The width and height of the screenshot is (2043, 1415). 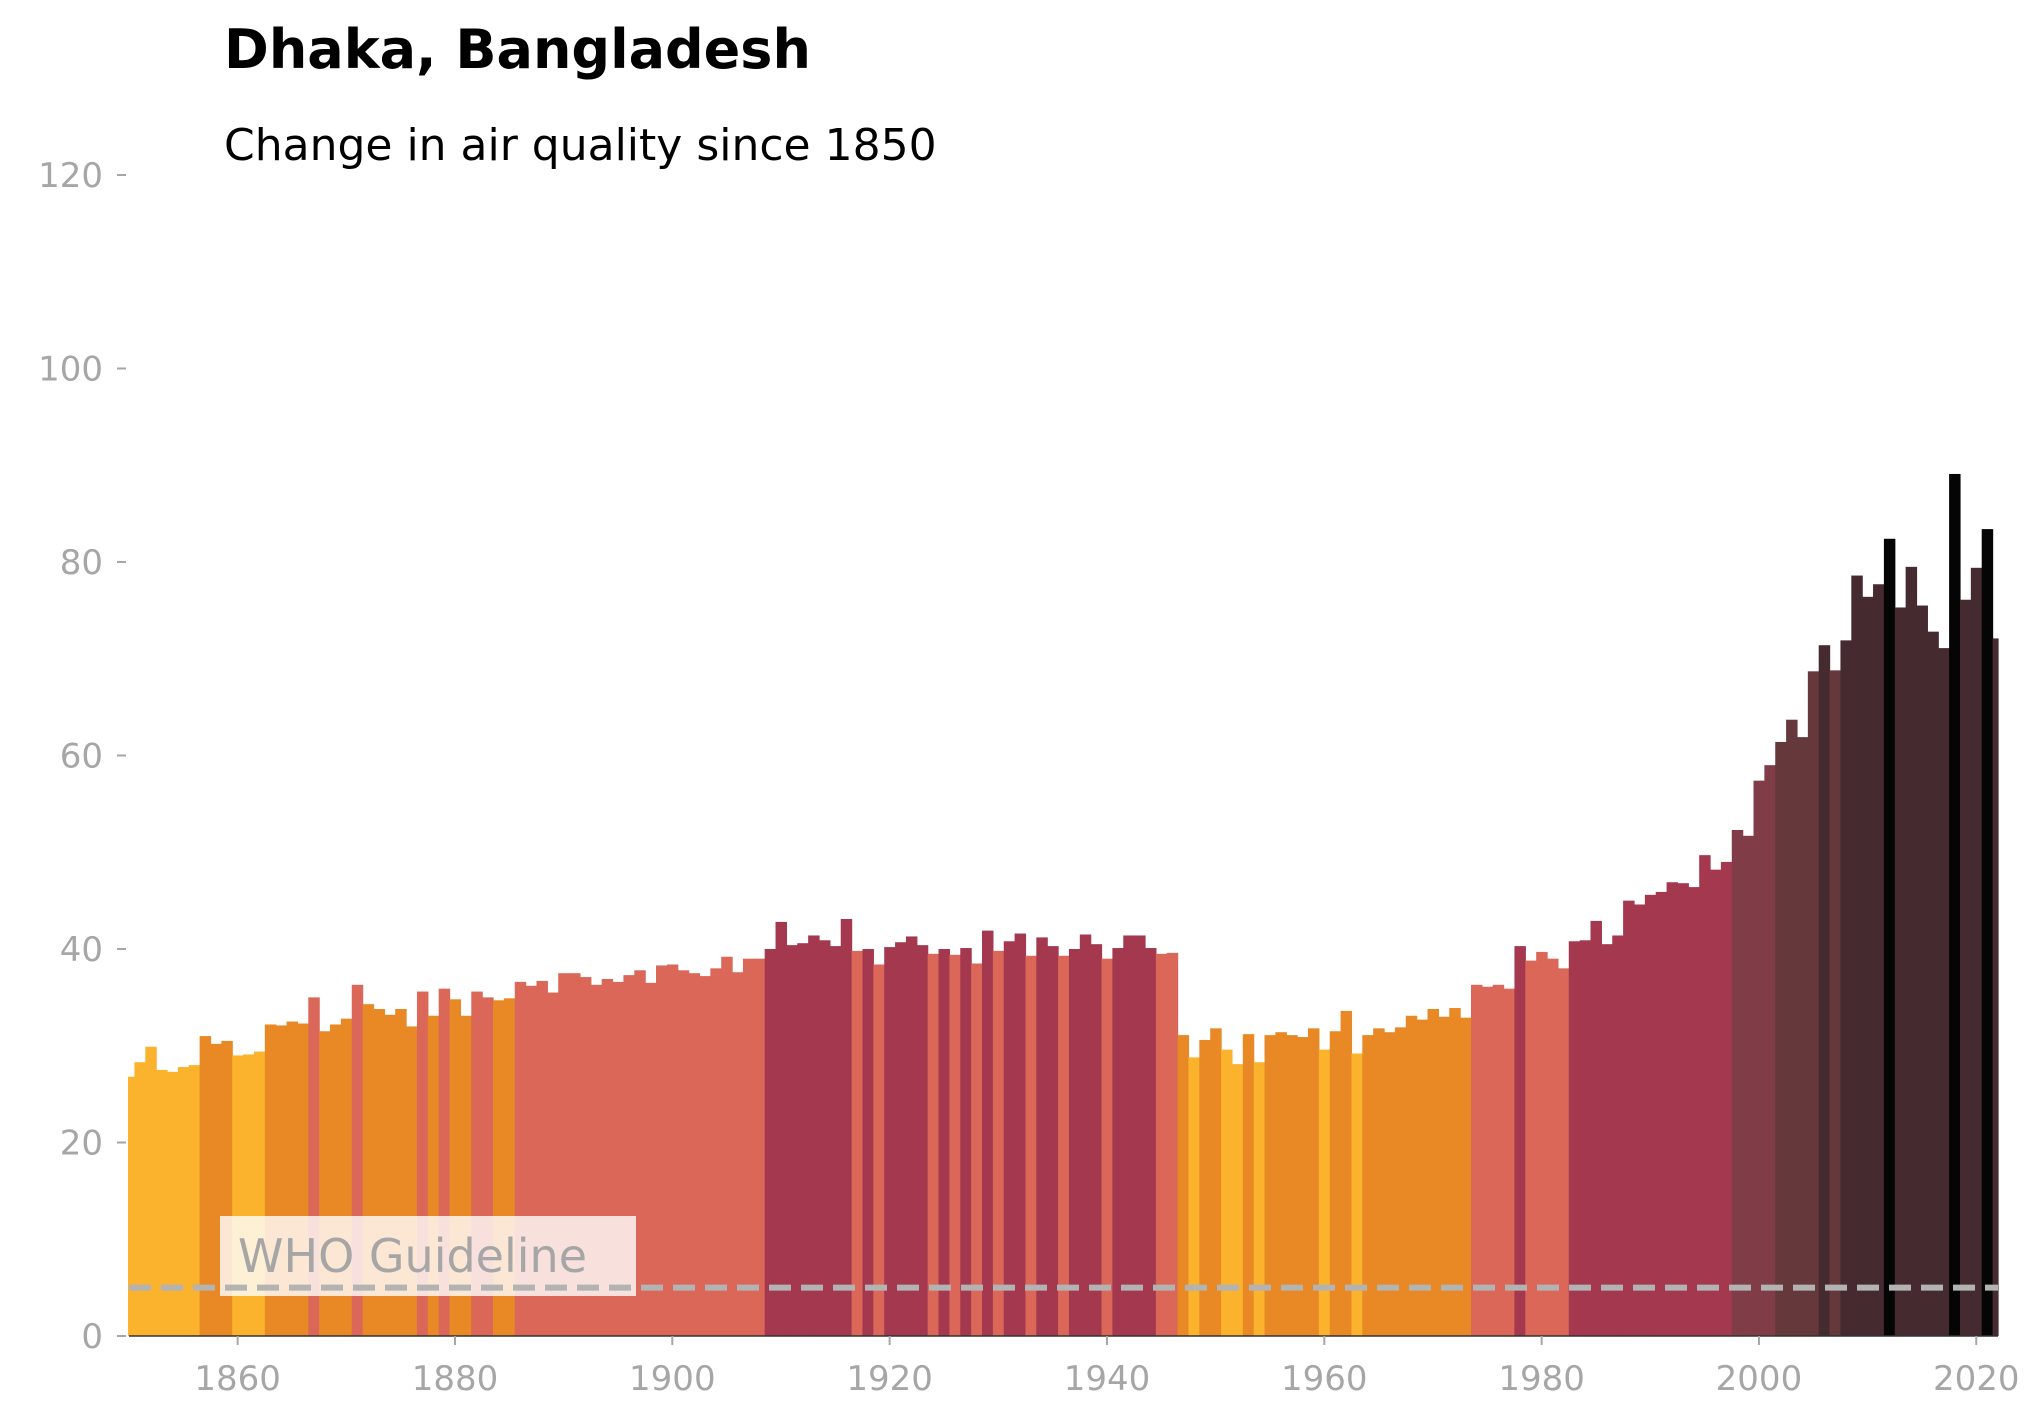 What do you see at coordinates (911, 1136) in the screenshot?
I see `bar-1922` at bounding box center [911, 1136].